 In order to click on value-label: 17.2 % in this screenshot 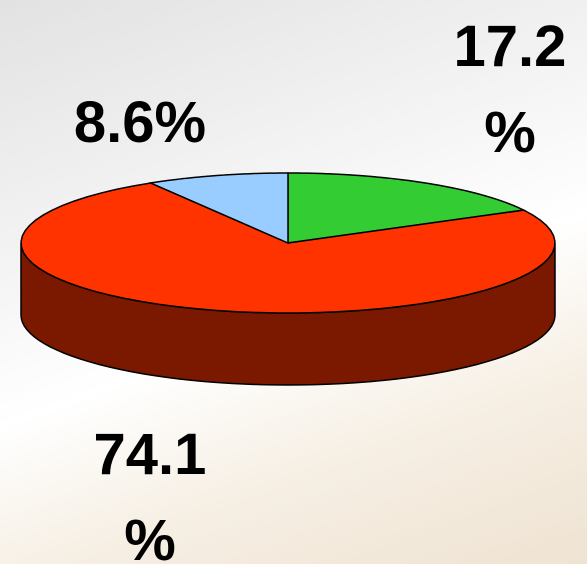, I will do `click(510, 89)`.